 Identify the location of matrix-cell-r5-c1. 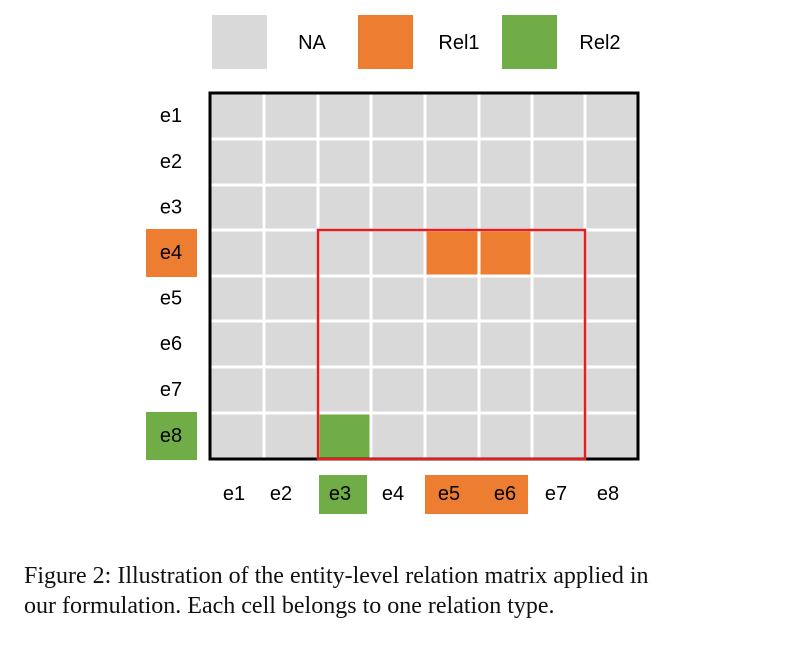
(237, 298).